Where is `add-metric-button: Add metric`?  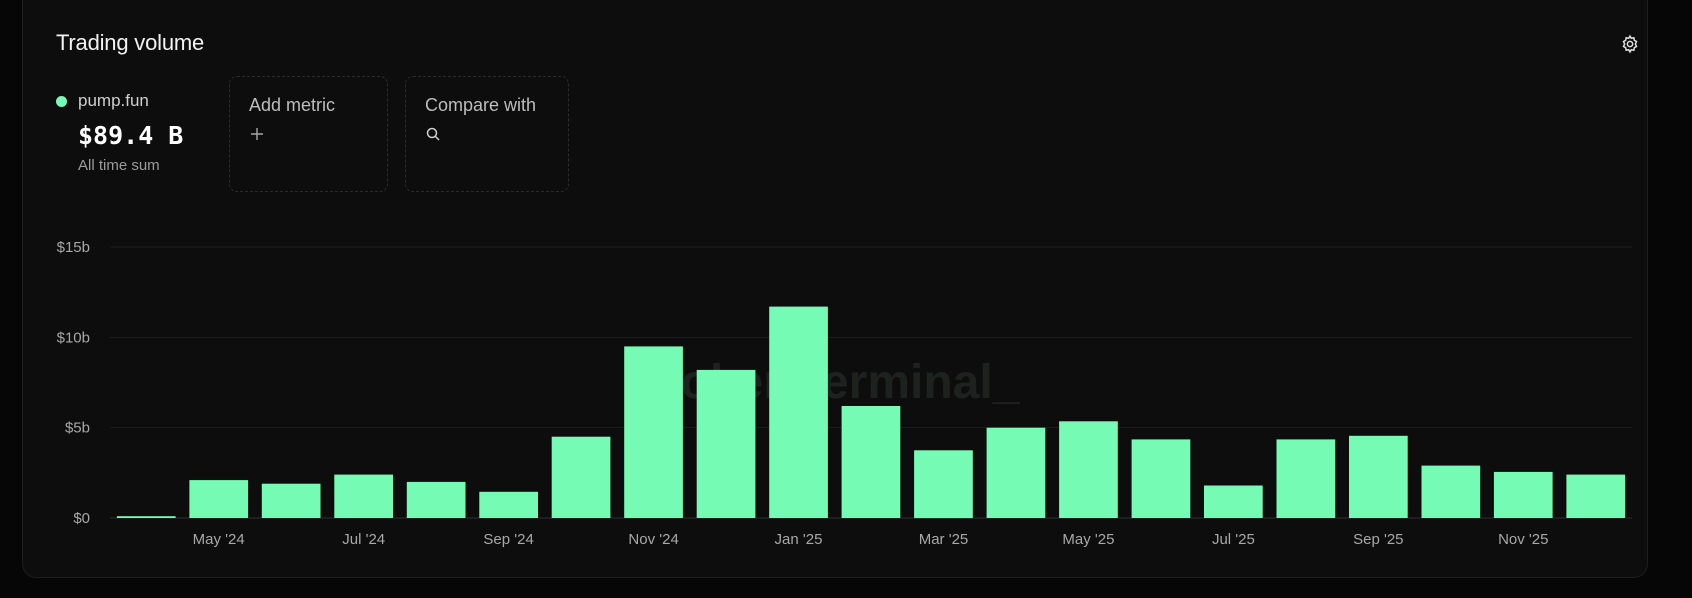 add-metric-button: Add metric is located at coordinates (308, 134).